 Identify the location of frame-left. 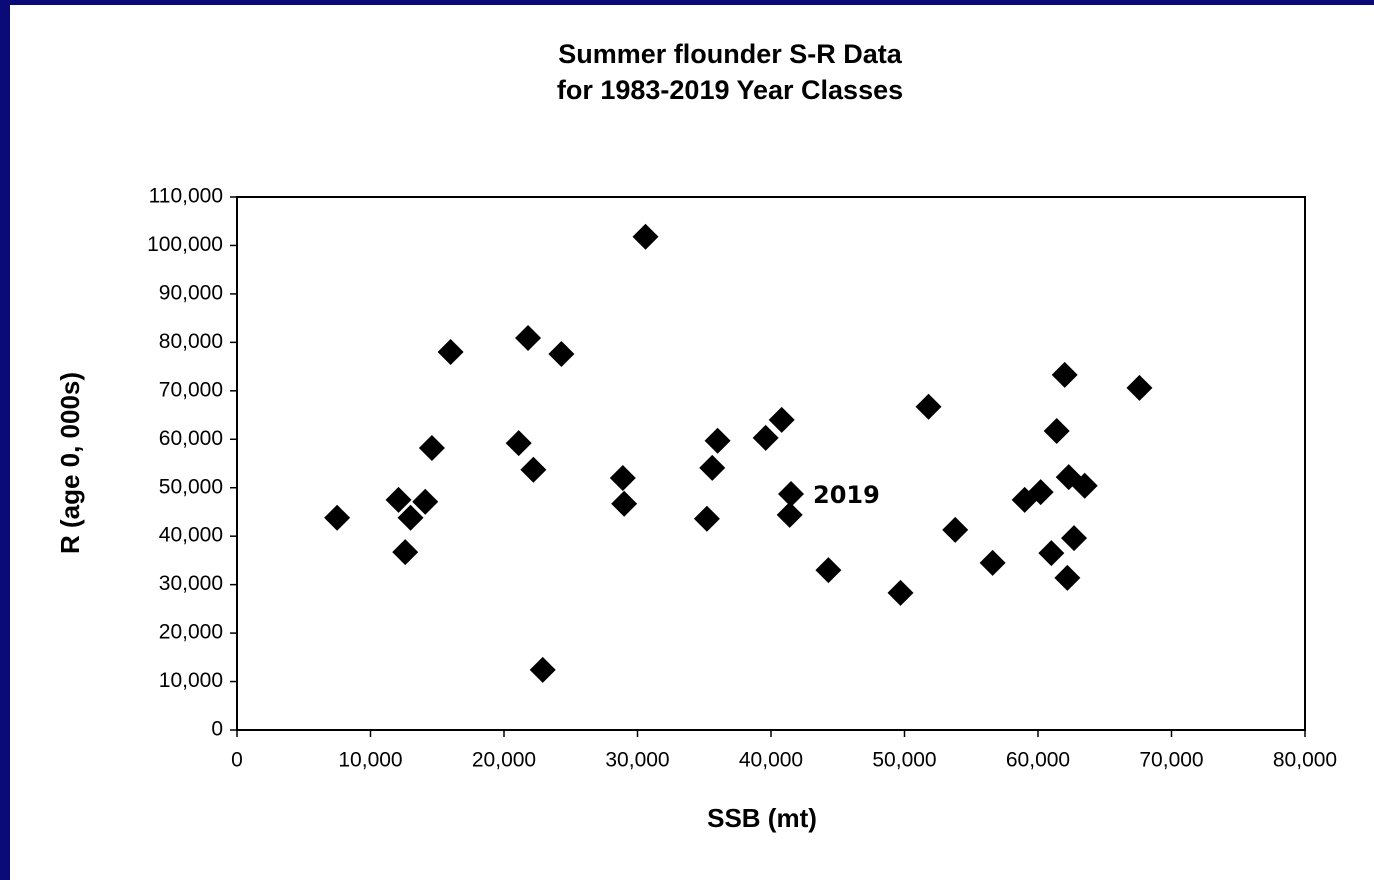
(5, 440).